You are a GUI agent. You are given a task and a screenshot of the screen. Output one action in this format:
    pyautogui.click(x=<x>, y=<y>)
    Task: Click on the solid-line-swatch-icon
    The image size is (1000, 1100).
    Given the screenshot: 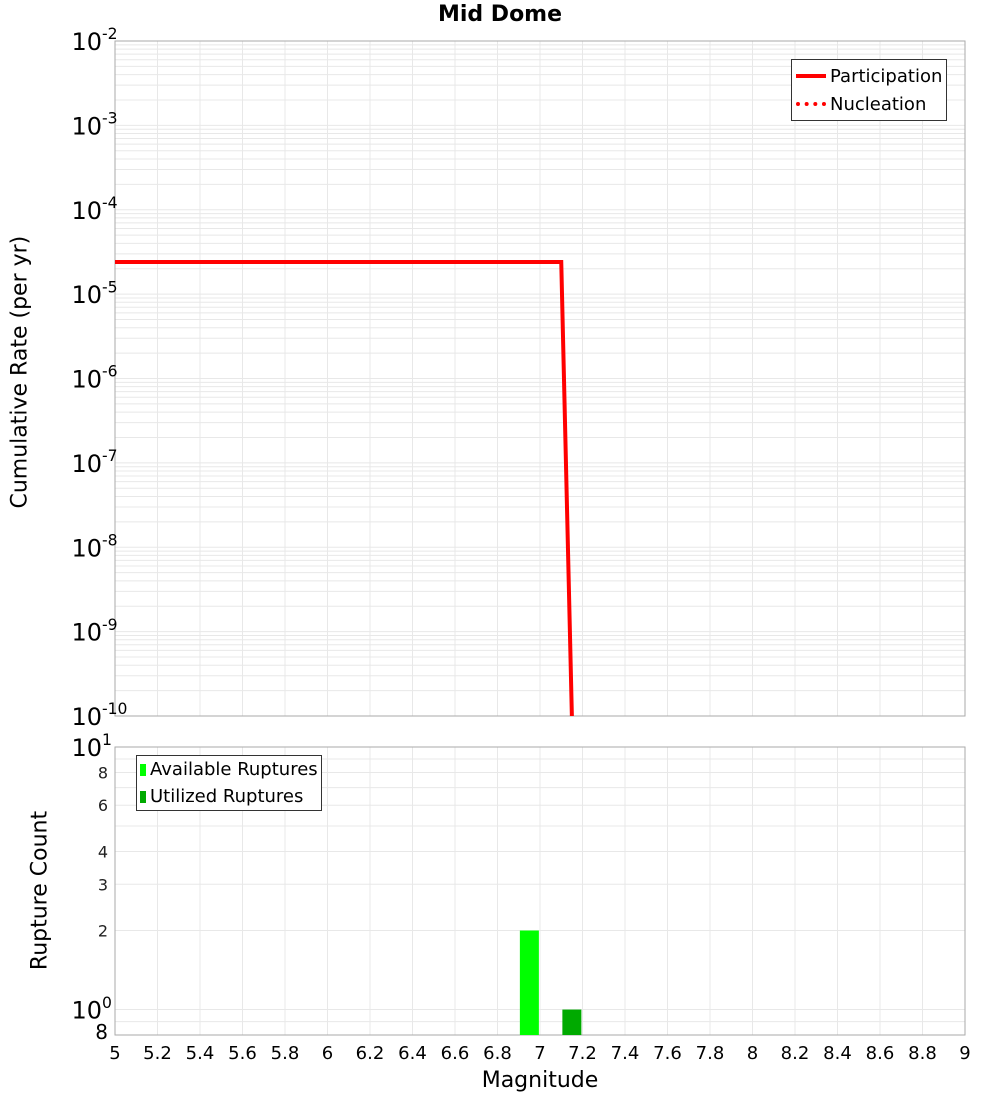 What is the action you would take?
    pyautogui.click(x=811, y=76)
    